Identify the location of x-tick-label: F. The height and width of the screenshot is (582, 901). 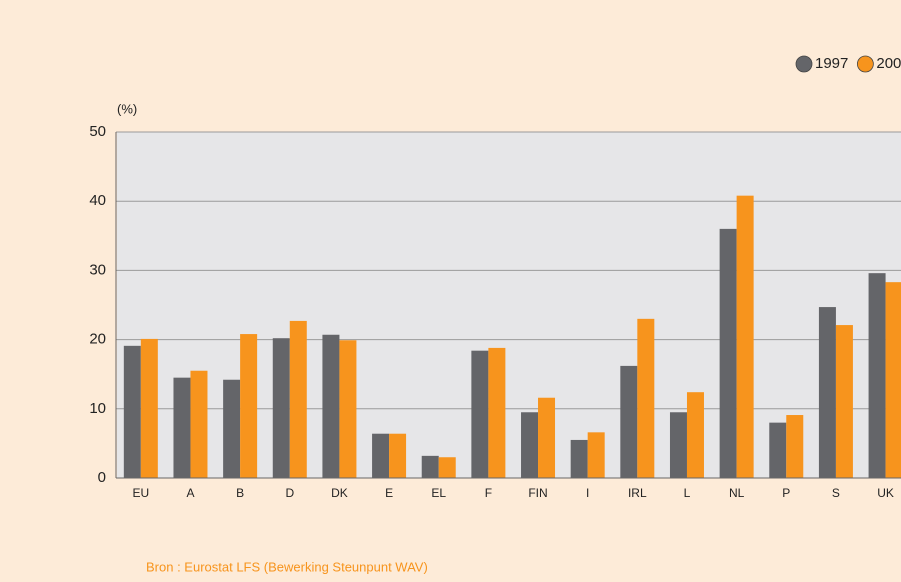
(488, 493).